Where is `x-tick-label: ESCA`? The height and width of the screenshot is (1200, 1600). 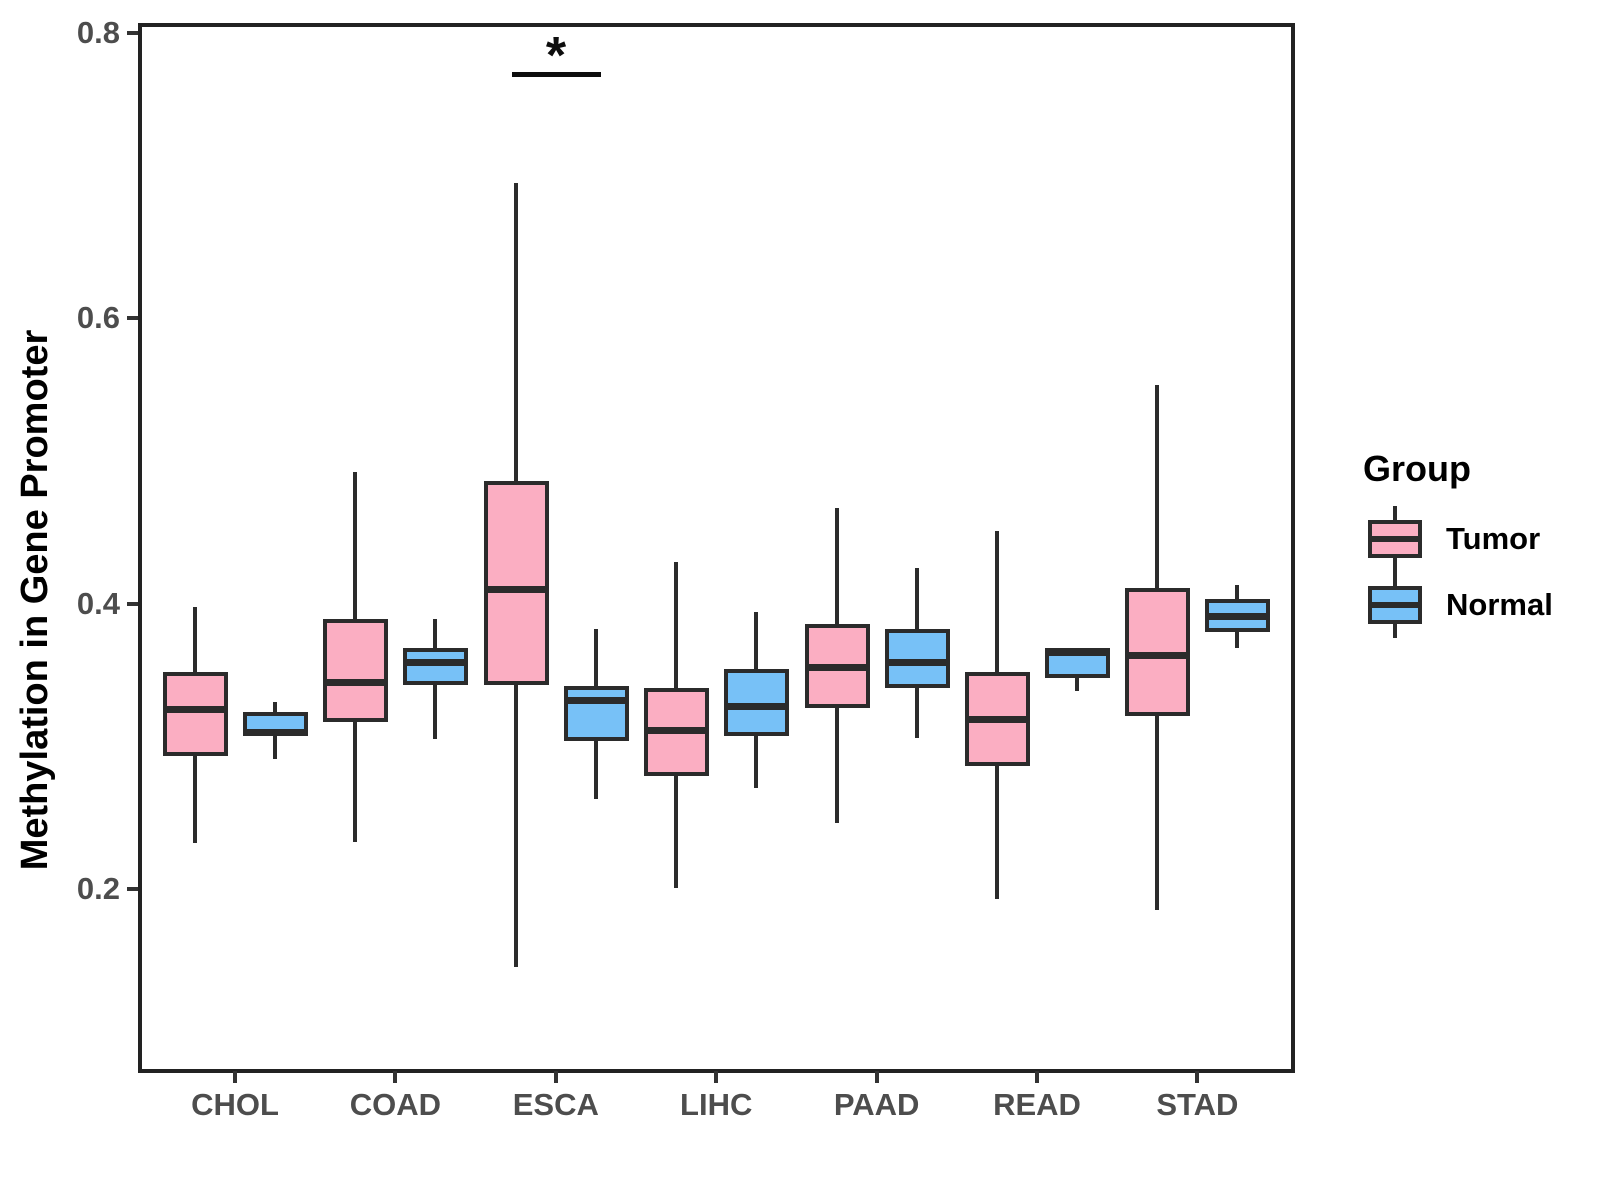
x-tick-label: ESCA is located at coordinates (555, 1104).